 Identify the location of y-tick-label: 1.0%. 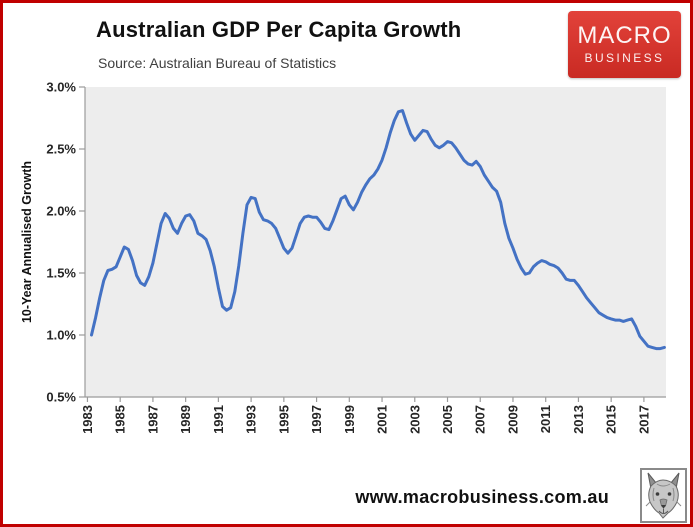
(61, 335).